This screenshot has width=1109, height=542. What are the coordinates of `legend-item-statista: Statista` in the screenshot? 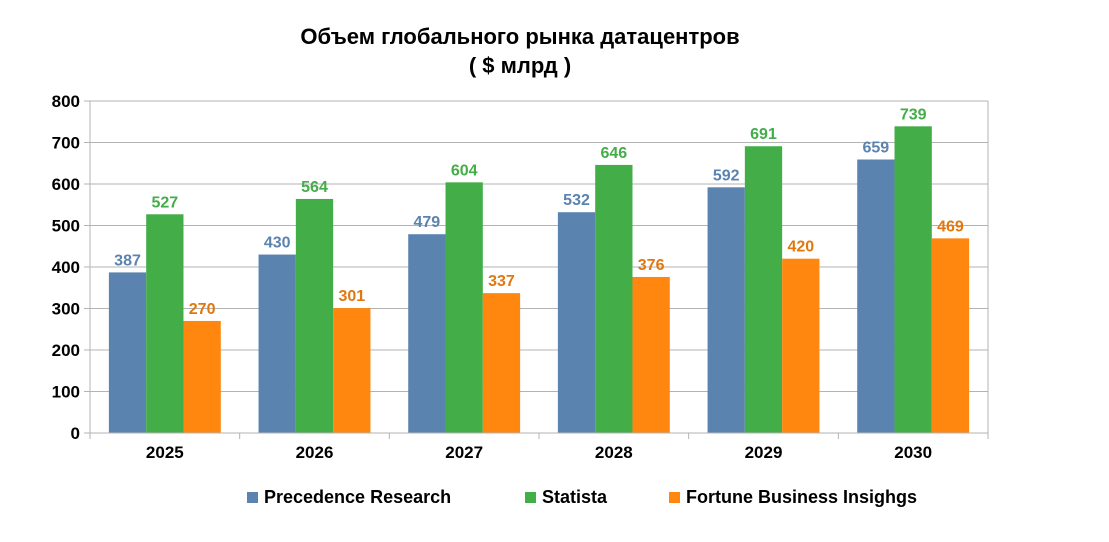 It's located at (566, 497).